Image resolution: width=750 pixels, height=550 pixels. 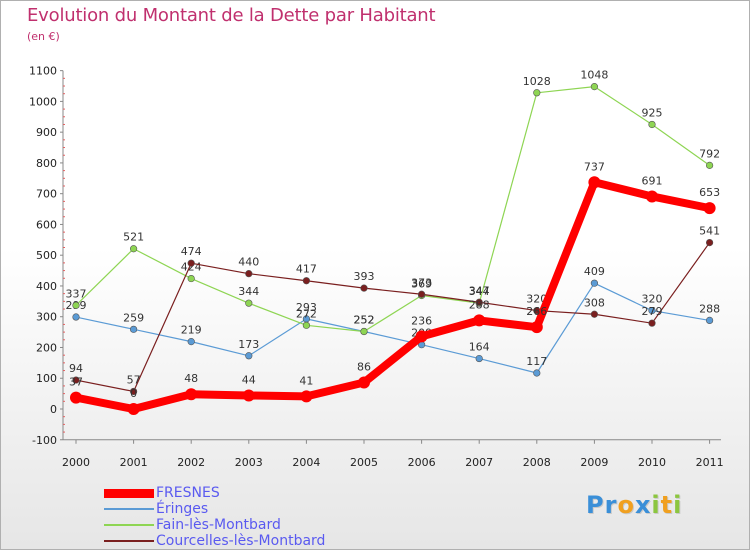 What do you see at coordinates (479, 462) in the screenshot?
I see `x-tick-label: 2007` at bounding box center [479, 462].